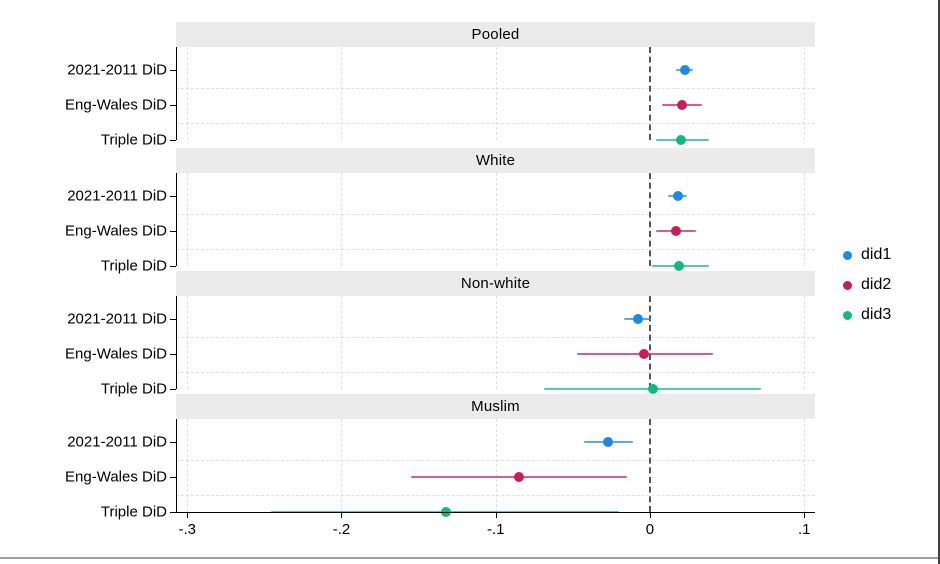  What do you see at coordinates (876, 314) in the screenshot?
I see `legend-label: did3` at bounding box center [876, 314].